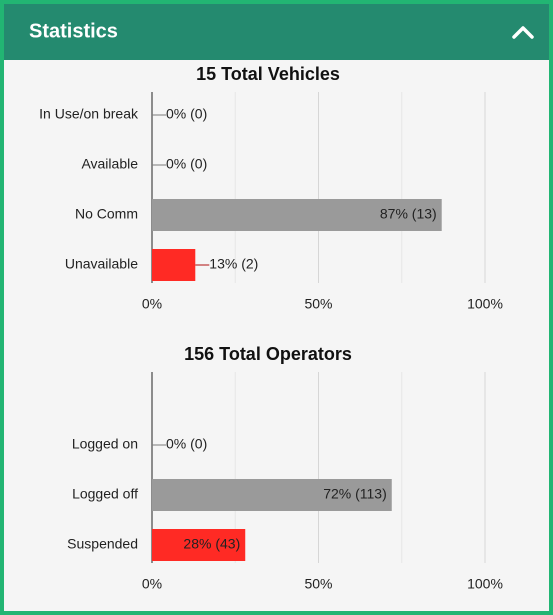 Image resolution: width=553 pixels, height=615 pixels. What do you see at coordinates (102, 544) in the screenshot?
I see `category-label: Suspended` at bounding box center [102, 544].